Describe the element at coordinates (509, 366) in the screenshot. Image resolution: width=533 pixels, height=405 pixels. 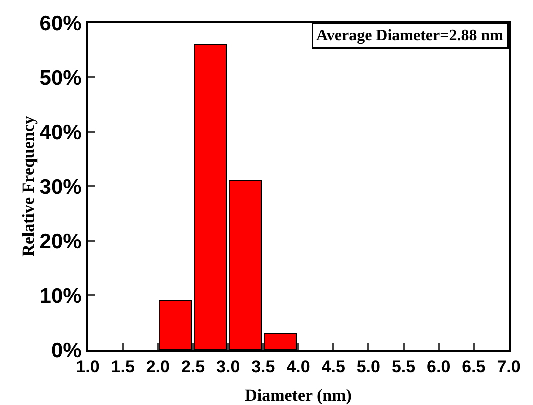
I see `x-tick-label: 7.0` at that location.